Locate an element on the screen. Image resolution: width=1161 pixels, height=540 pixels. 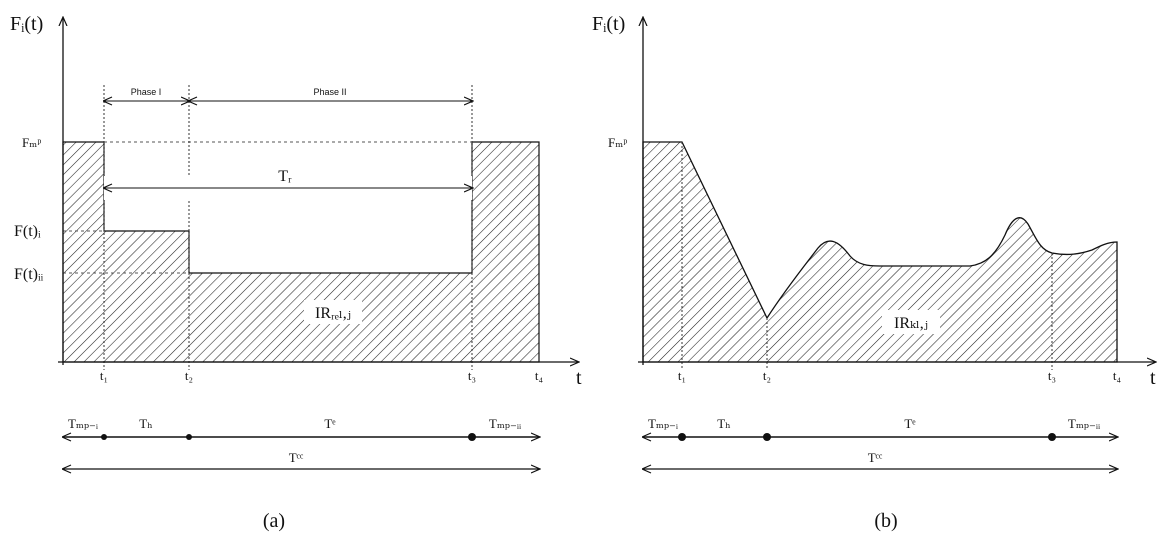
panel-a-region-label: IRᵣₑₗ,ⱼ is located at coordinates (333, 313).